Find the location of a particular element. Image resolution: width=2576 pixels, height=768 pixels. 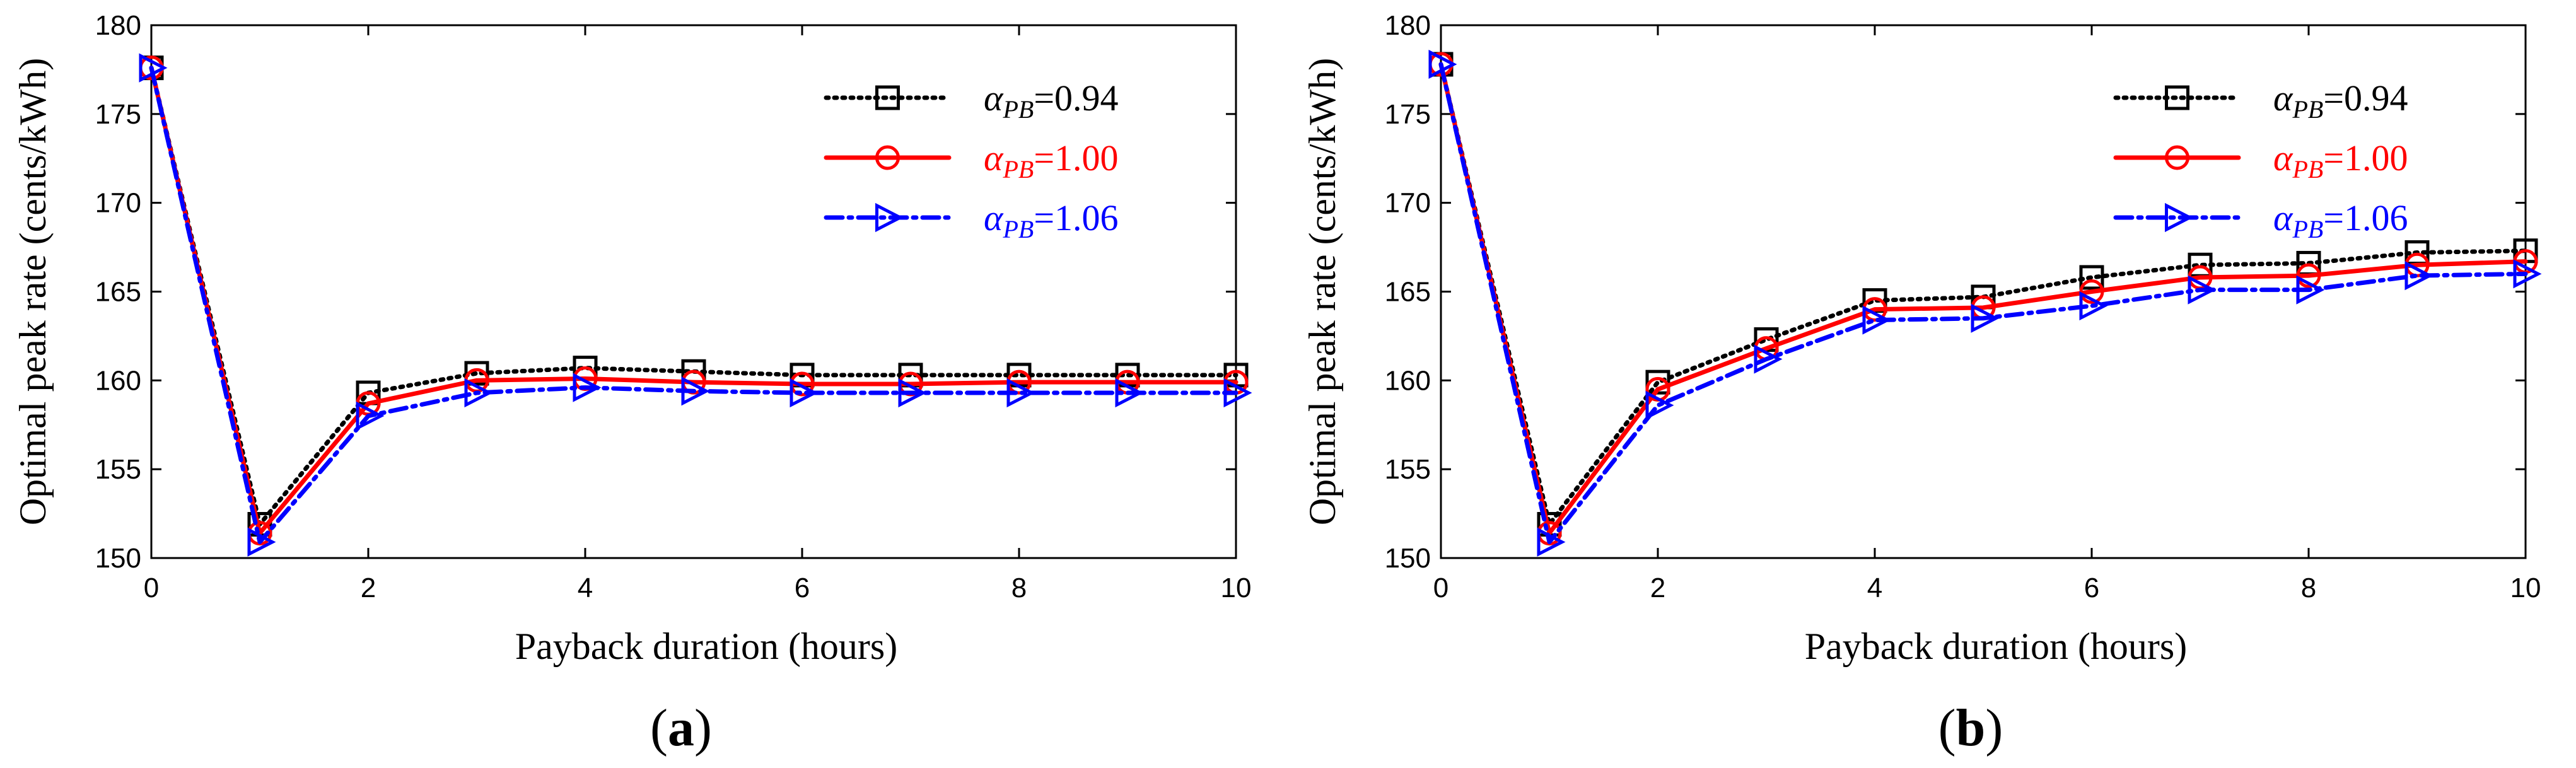

y-tick-label-b: 175 is located at coordinates (1408, 114).